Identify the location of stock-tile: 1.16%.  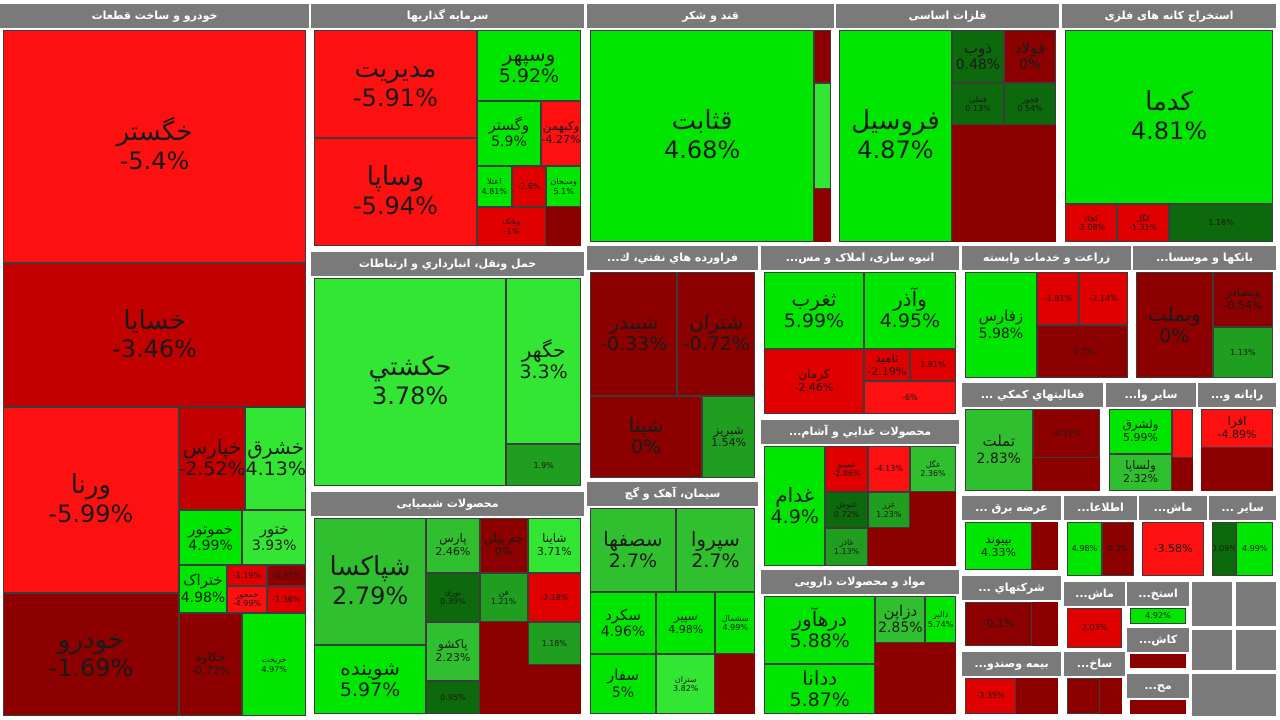
(1221, 222).